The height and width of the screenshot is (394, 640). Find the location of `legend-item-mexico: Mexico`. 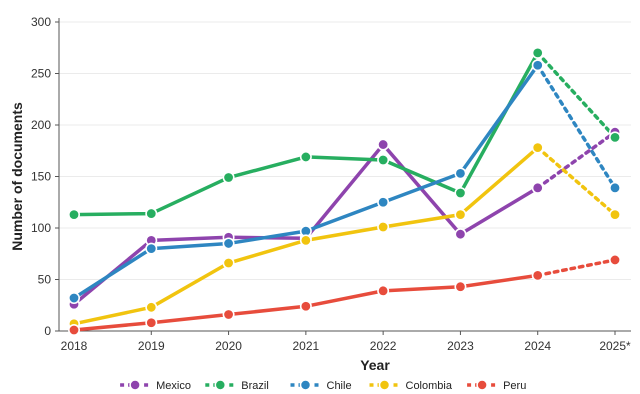

legend-item-mexico: Mexico is located at coordinates (155, 385).